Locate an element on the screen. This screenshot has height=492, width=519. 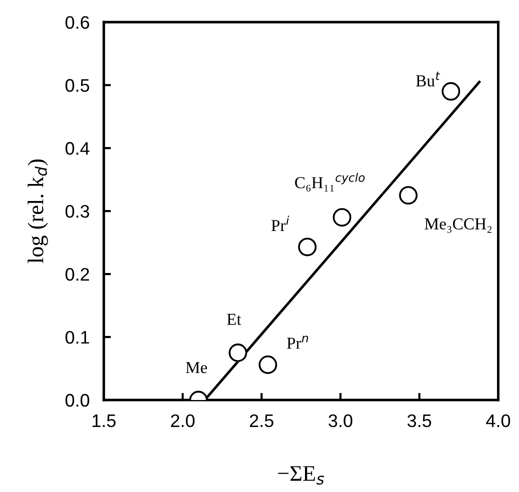
x-tick-label: 3.0 is located at coordinates (340, 421).